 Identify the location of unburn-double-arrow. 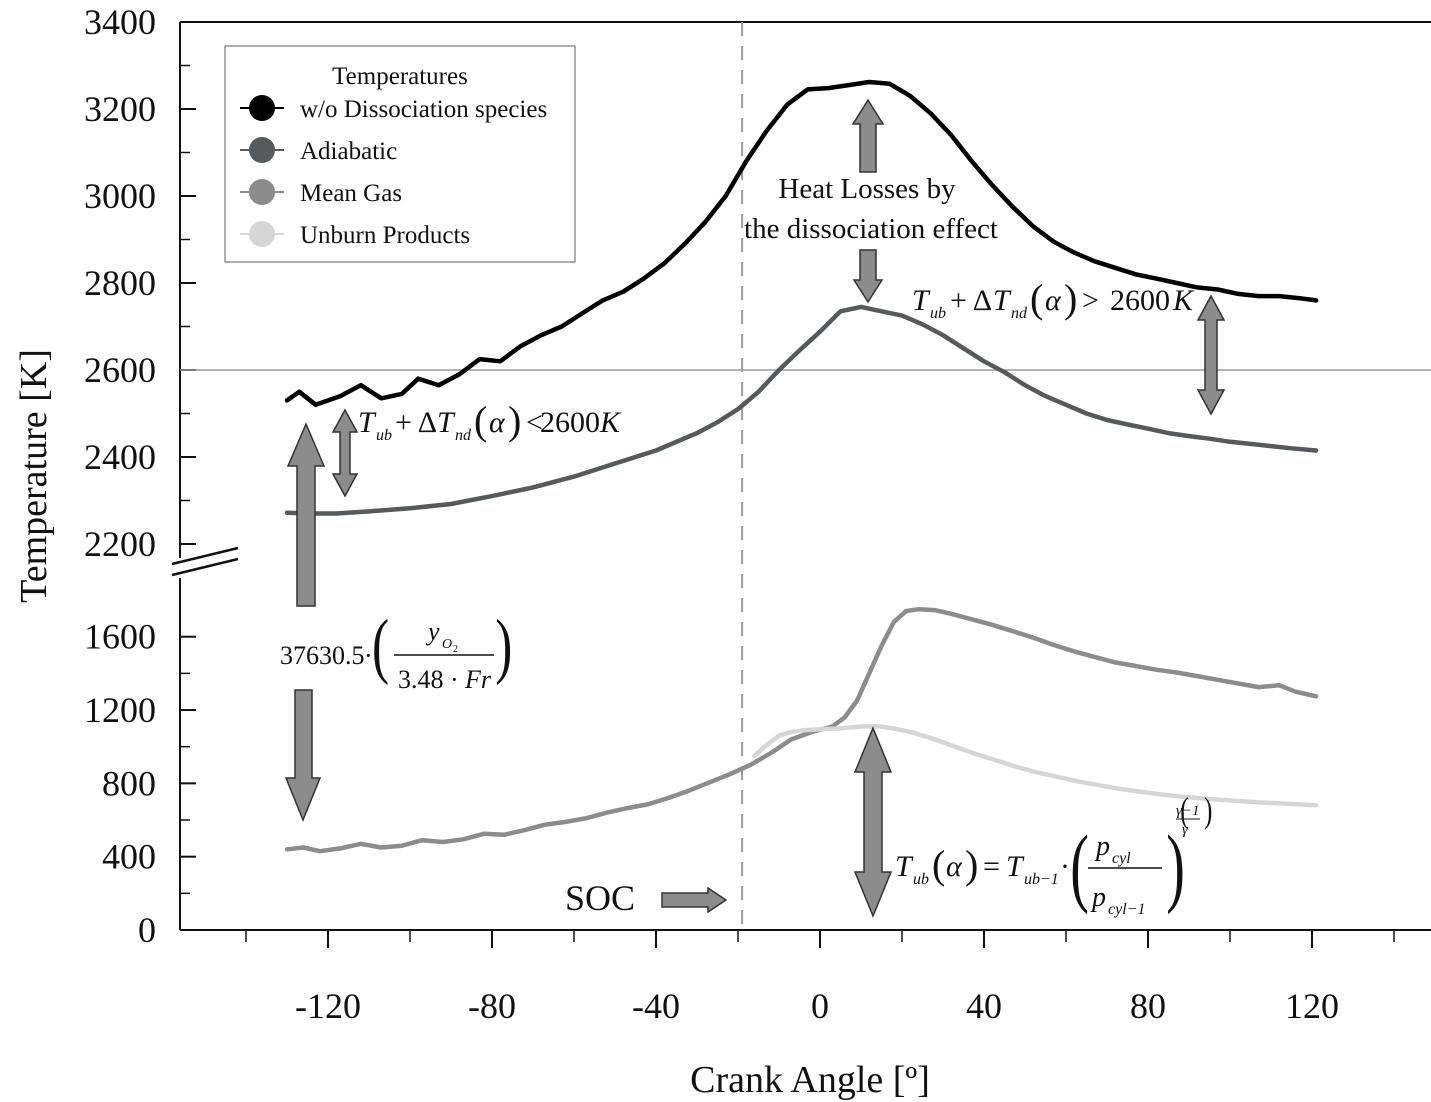
(873, 822).